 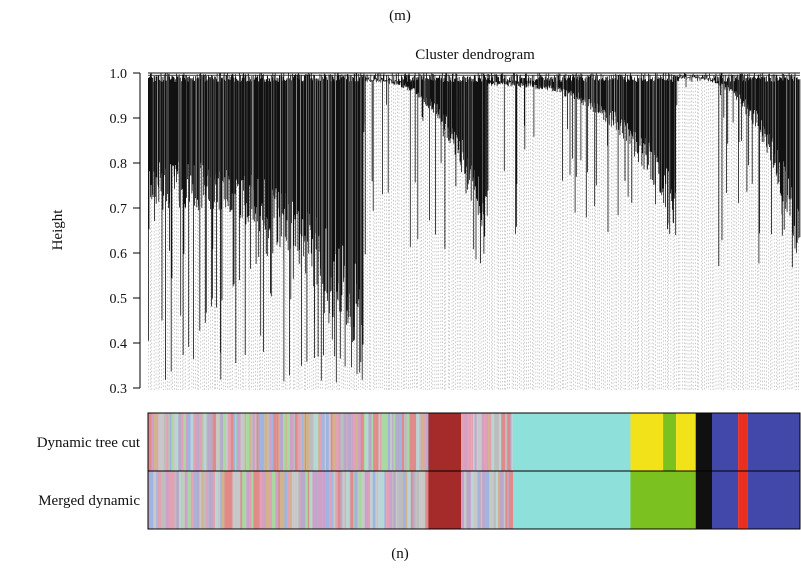 What do you see at coordinates (119, 254) in the screenshot?
I see `y-tick-label: 0.6` at bounding box center [119, 254].